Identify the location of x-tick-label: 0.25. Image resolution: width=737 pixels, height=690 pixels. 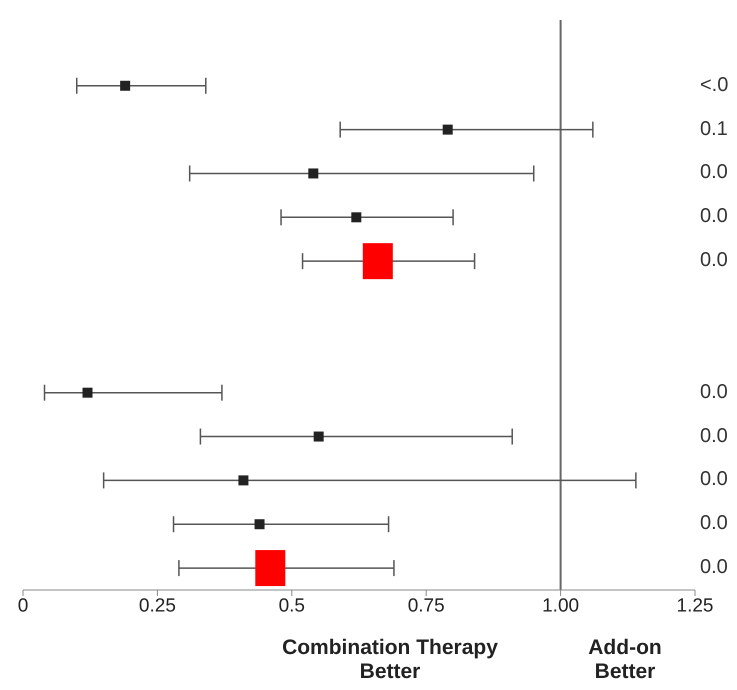
(157, 605).